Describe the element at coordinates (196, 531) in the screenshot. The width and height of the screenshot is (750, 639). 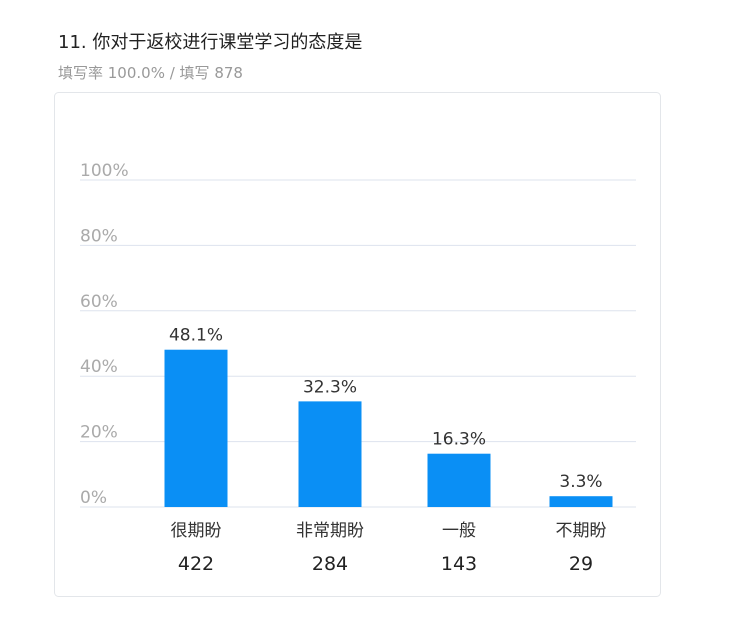
I see `x-tick-label: 很期盼` at that location.